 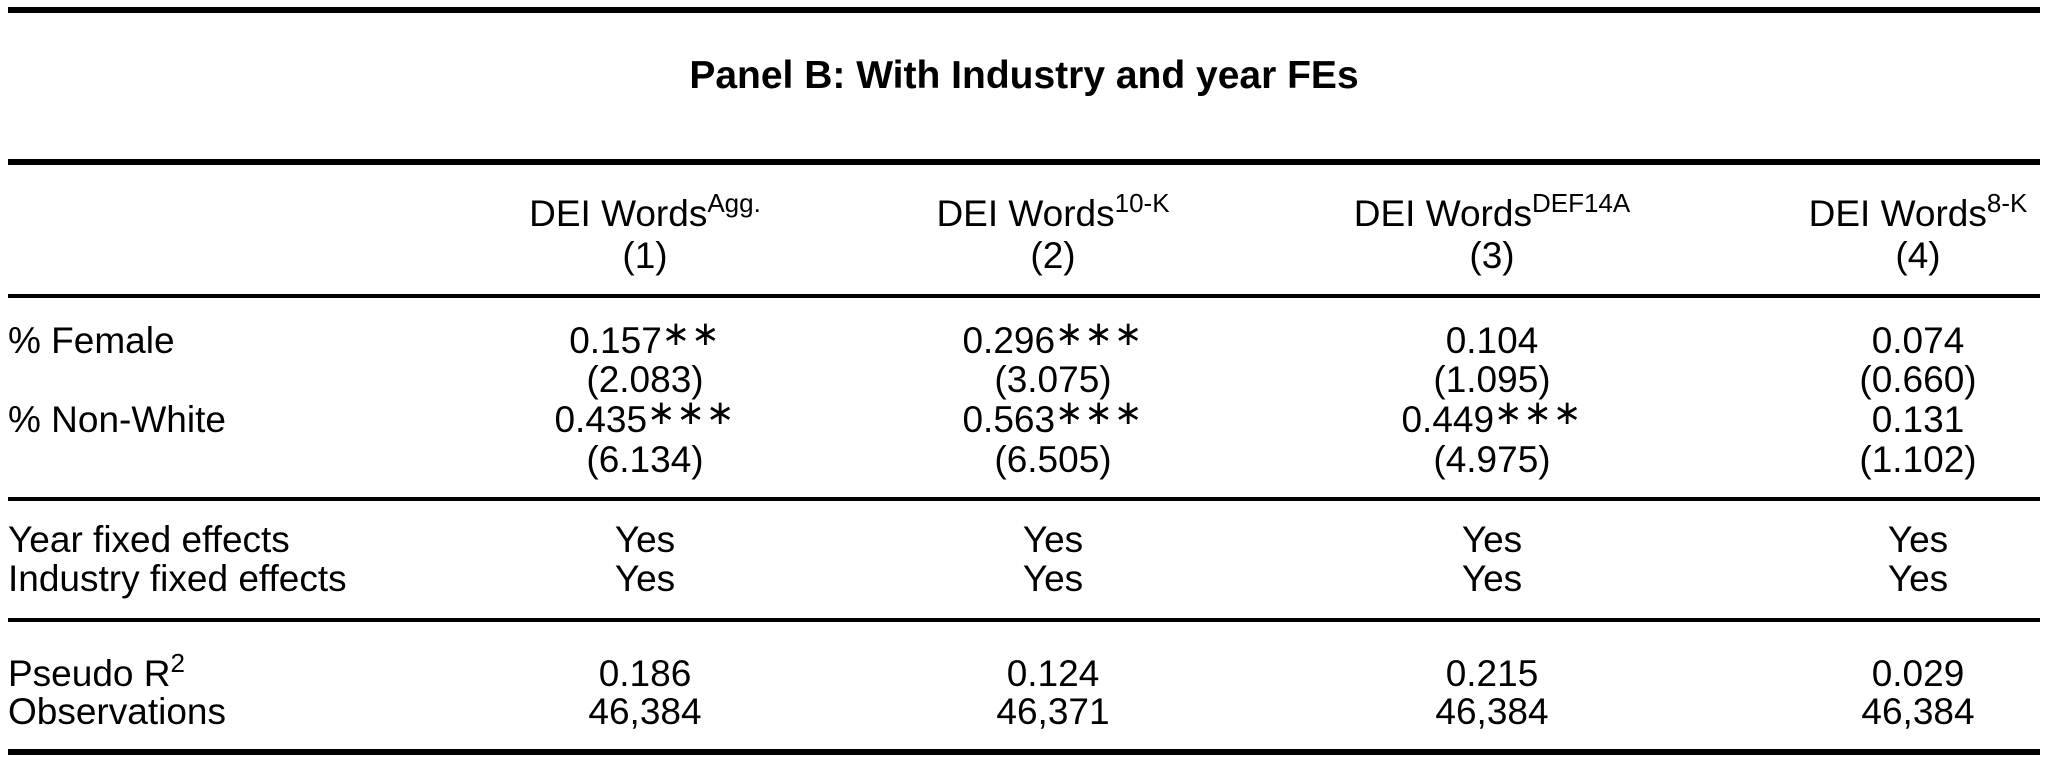 I want to click on industry-fe-4: Yes, so click(x=1918, y=578).